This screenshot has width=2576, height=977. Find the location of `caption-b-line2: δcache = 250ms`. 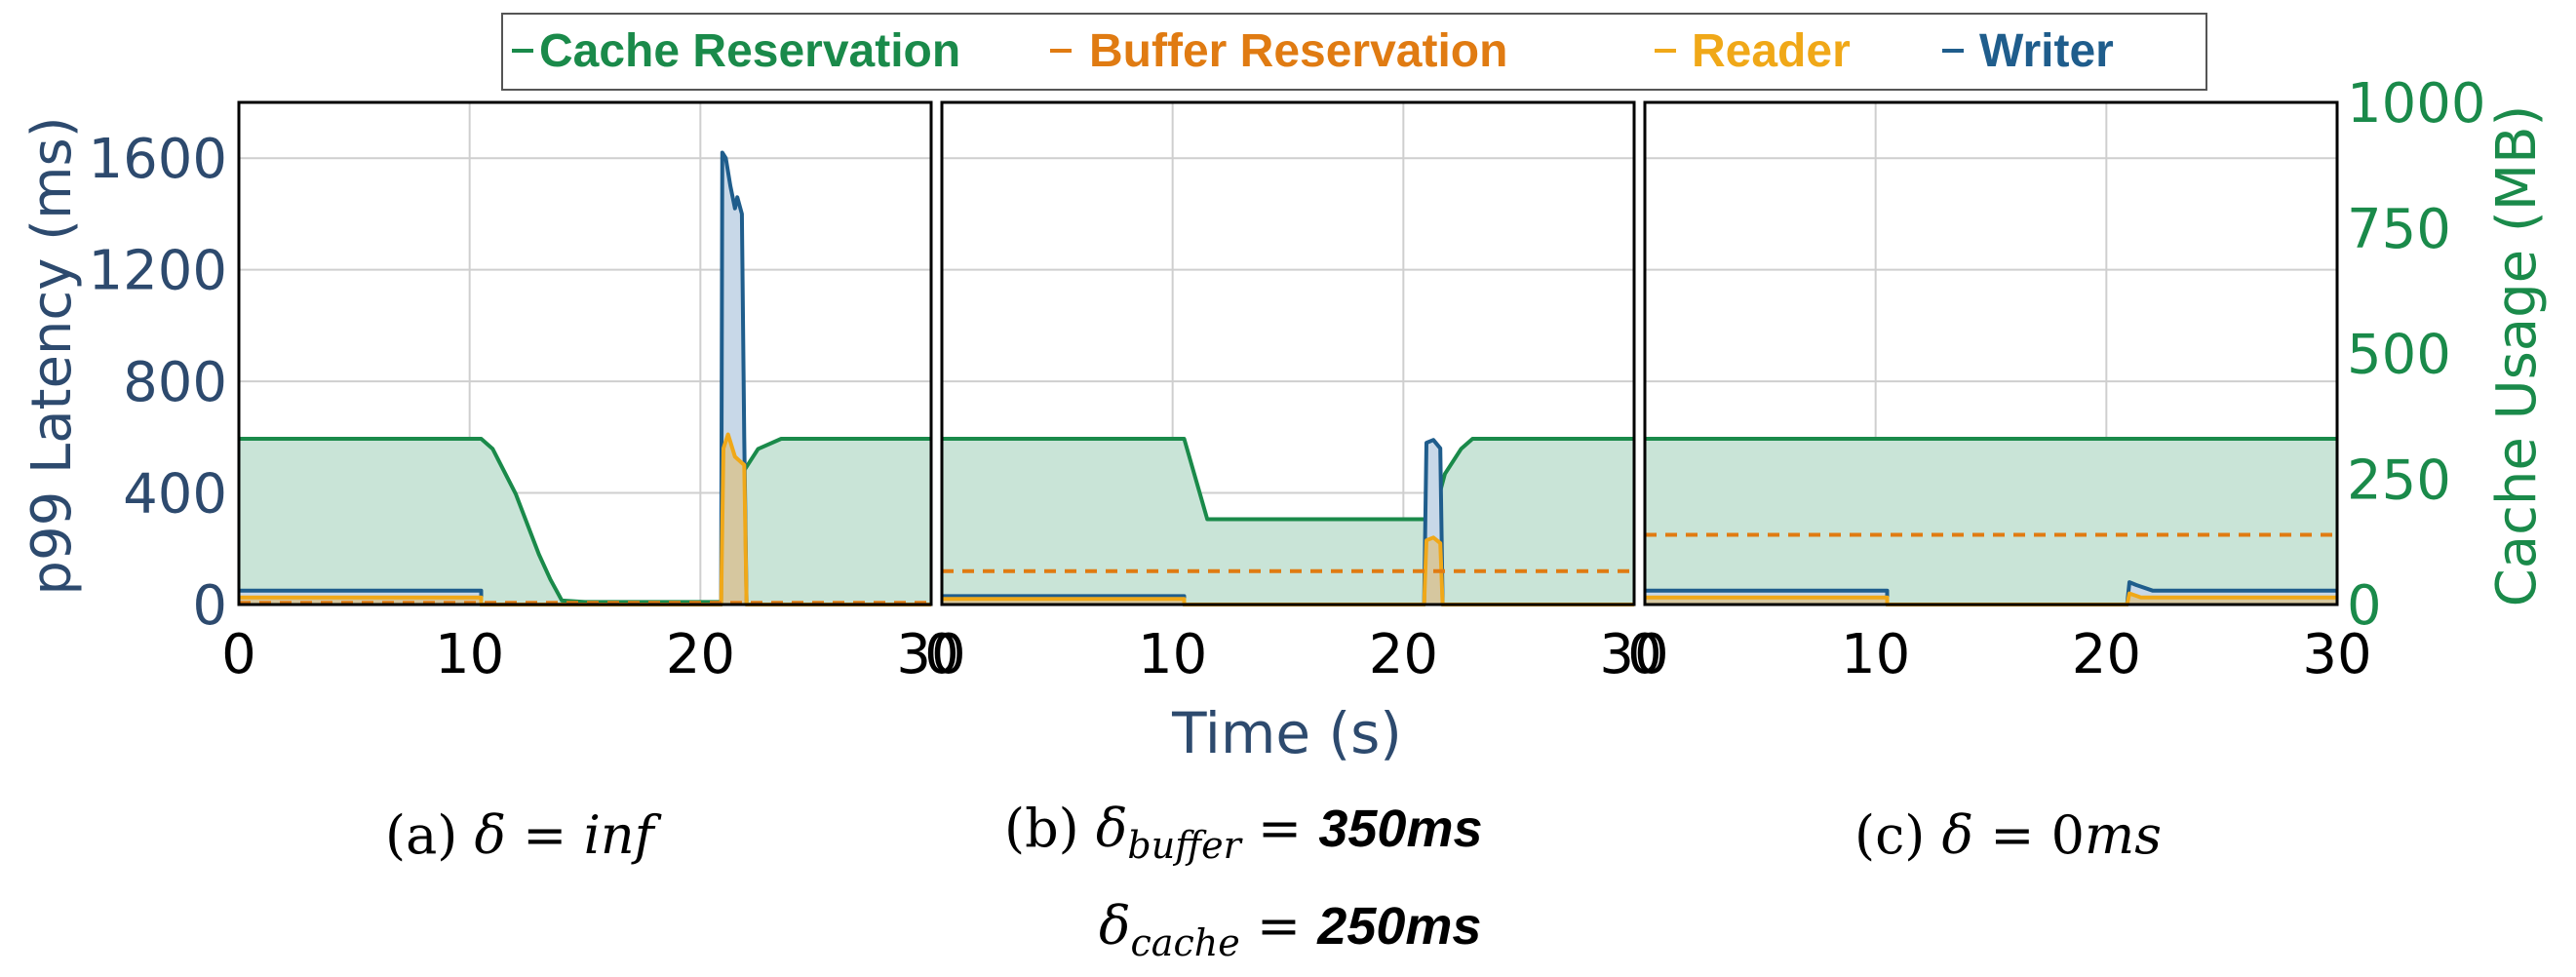

caption-b-line2: δcache = 250ms is located at coordinates (1290, 929).